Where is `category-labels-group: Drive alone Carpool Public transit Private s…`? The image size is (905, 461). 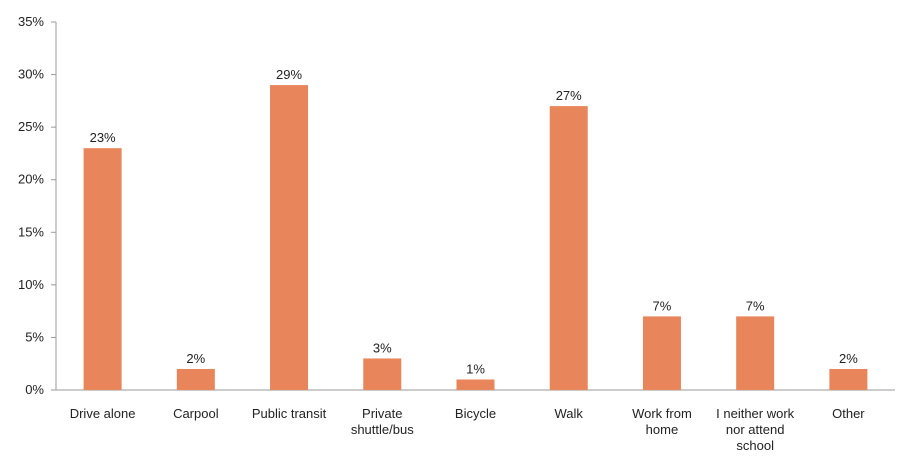
category-labels-group: Drive alone Carpool Public transit Private s… is located at coordinates (468, 429).